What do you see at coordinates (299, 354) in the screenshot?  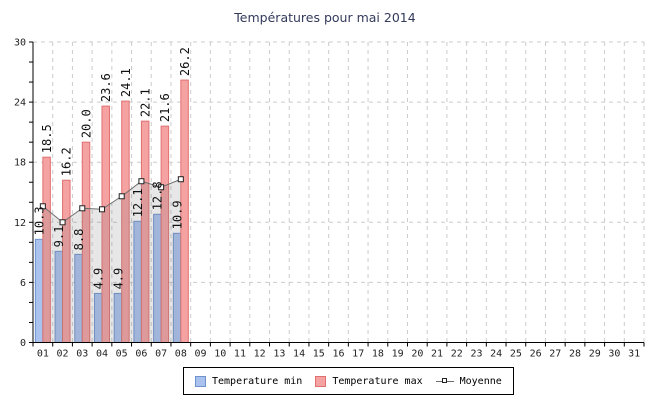 I see `x-tick-label-14: 14` at bounding box center [299, 354].